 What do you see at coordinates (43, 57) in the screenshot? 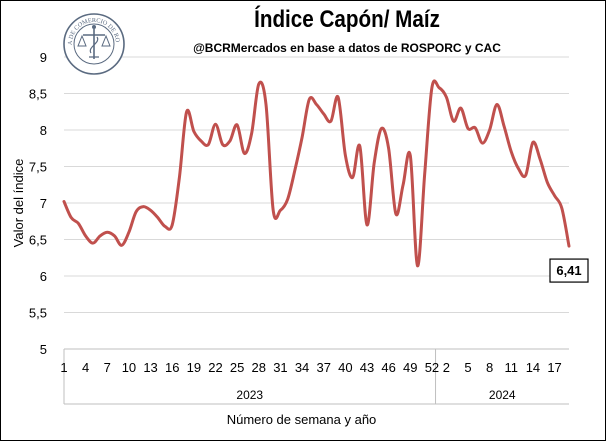
I see `y-tick-label: 9` at bounding box center [43, 57].